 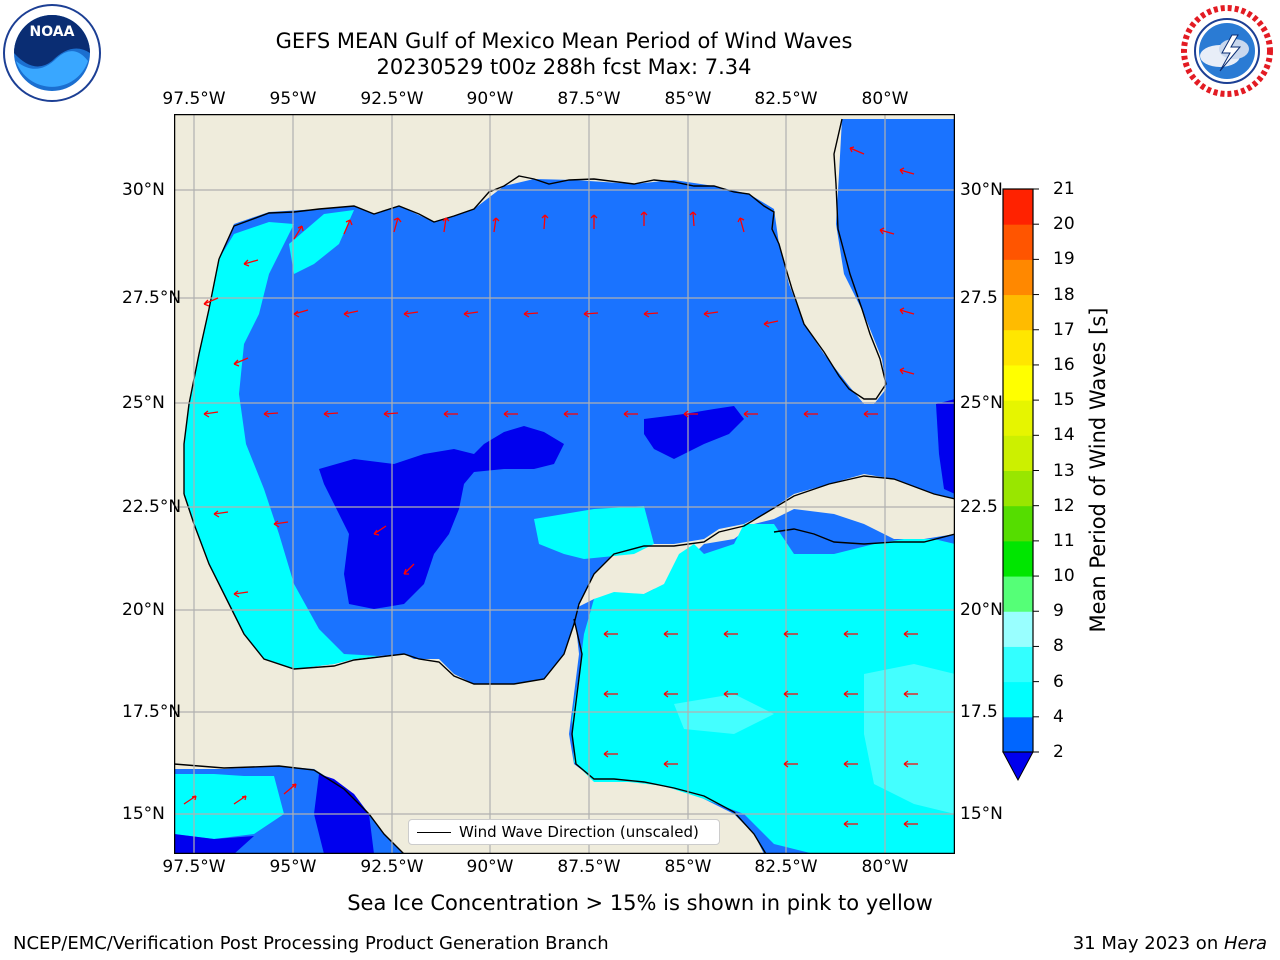 What do you see at coordinates (981, 403) in the screenshot?
I see `lat-tick-right: 25°N` at bounding box center [981, 403].